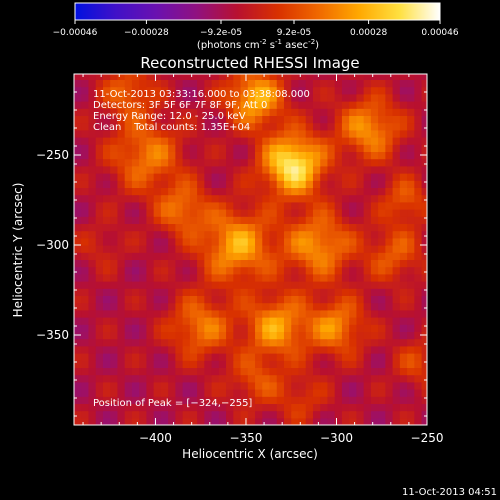 Image resolution: width=500 pixels, height=500 pixels. Describe the element at coordinates (250, 454) in the screenshot. I see `x-axis-label: Heliocentric X (arcsec)` at that location.